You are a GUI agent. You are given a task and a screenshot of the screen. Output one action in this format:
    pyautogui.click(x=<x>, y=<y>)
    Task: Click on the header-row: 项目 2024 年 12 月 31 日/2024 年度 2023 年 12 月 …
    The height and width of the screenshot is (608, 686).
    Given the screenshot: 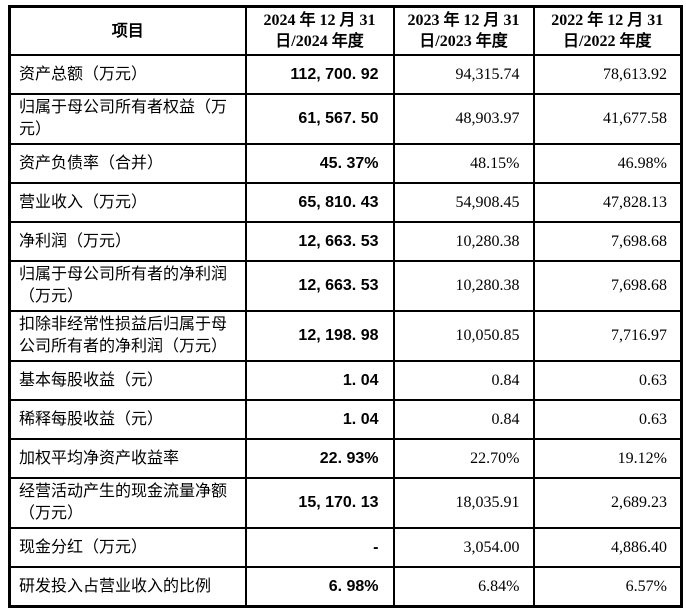 What is the action you would take?
    pyautogui.click(x=345, y=30)
    